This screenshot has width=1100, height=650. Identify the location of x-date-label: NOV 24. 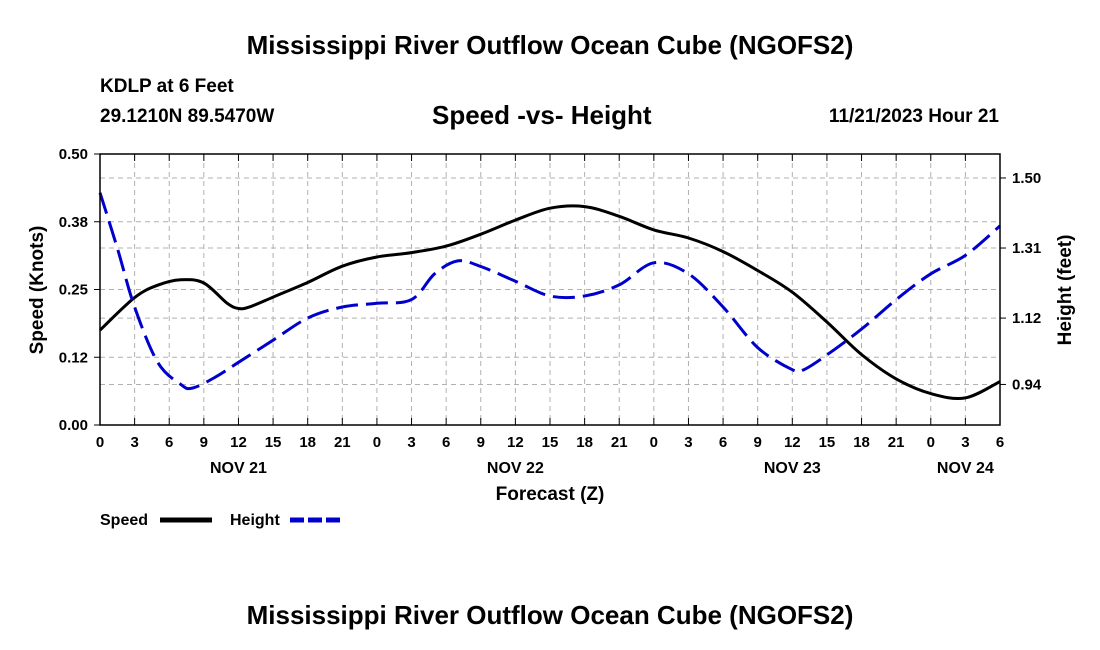
(965, 468).